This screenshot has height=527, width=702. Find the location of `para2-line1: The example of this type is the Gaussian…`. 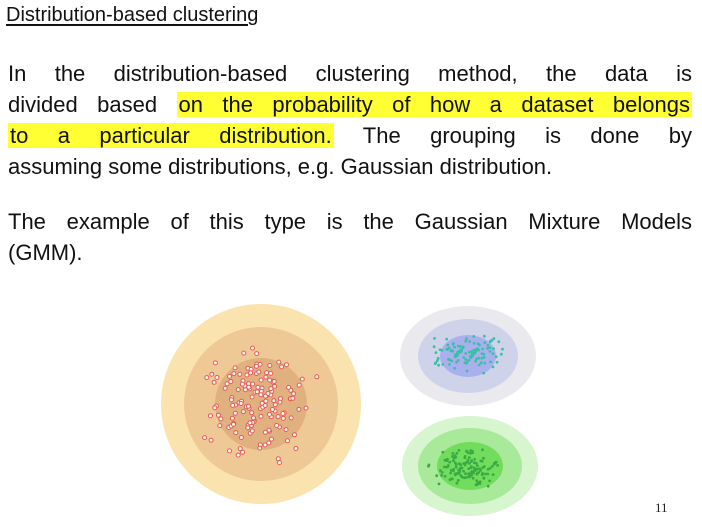

para2-line1: The example of this type is the Gaussian… is located at coordinates (350, 221).